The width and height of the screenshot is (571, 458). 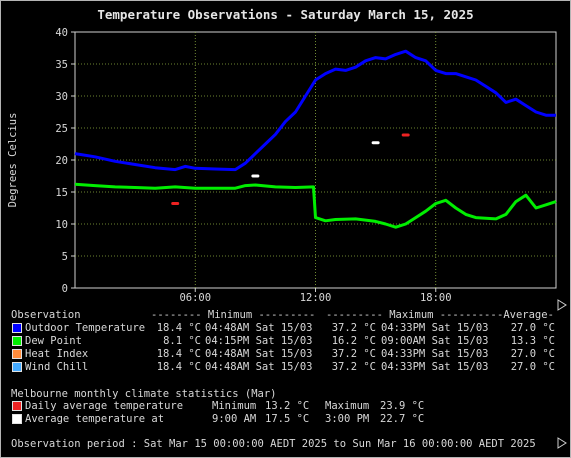 I want to click on climate-row-max: 22.7 °C, so click(x=402, y=419).